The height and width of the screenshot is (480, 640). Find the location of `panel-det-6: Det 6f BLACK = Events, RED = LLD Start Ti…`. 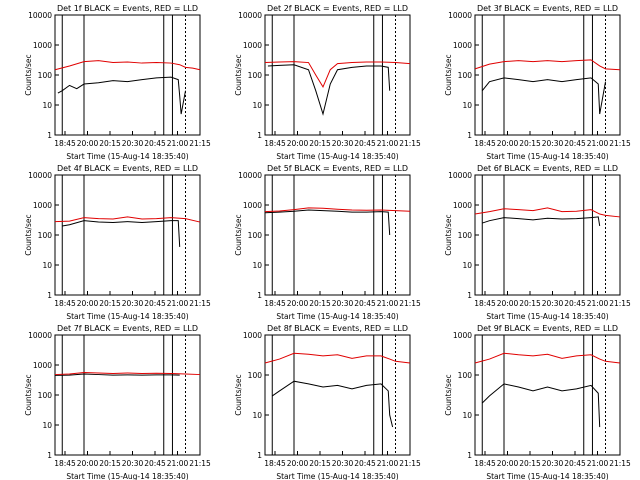

panel-det-6: Det 6f BLACK = Events, RED = LLD Start Ti… is located at coordinates (537, 242).